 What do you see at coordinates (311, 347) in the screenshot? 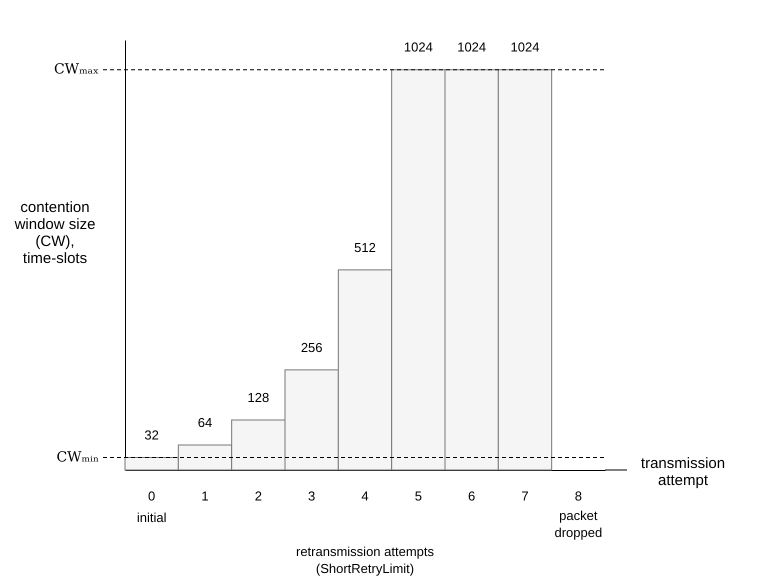
I see `data-label: 256` at bounding box center [311, 347].